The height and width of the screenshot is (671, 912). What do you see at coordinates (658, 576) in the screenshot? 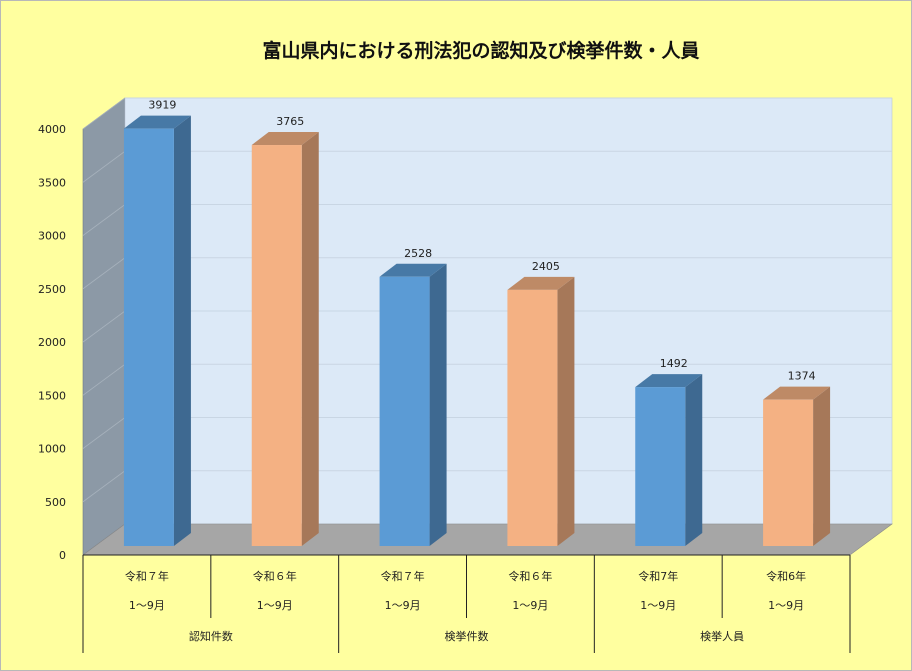
I see `category-label: 令和7年` at bounding box center [658, 576].